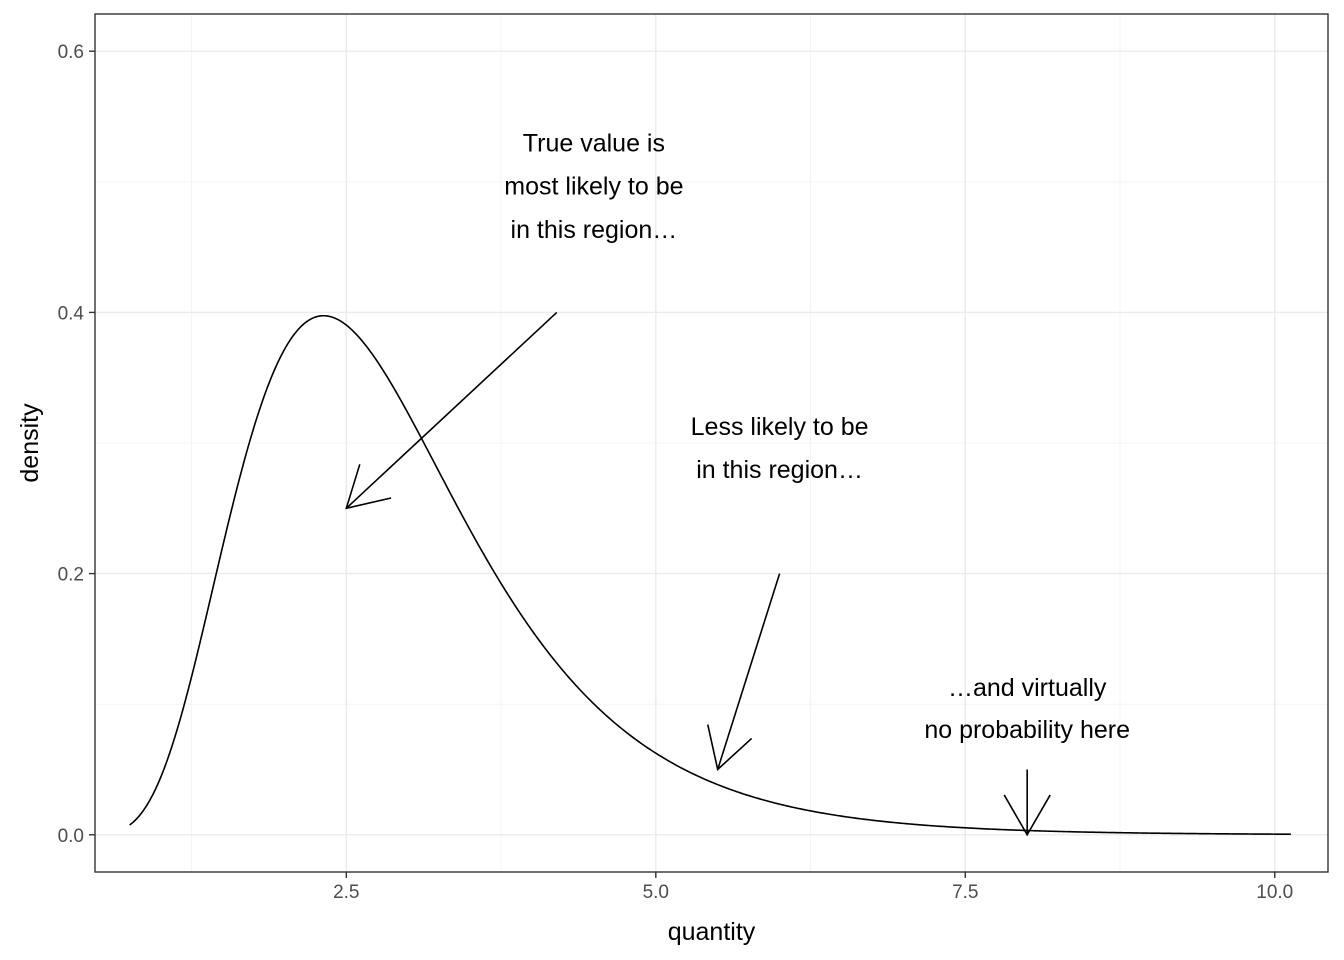  Describe the element at coordinates (748, 671) in the screenshot. I see `annotation-2-arrow-shaft` at that location.